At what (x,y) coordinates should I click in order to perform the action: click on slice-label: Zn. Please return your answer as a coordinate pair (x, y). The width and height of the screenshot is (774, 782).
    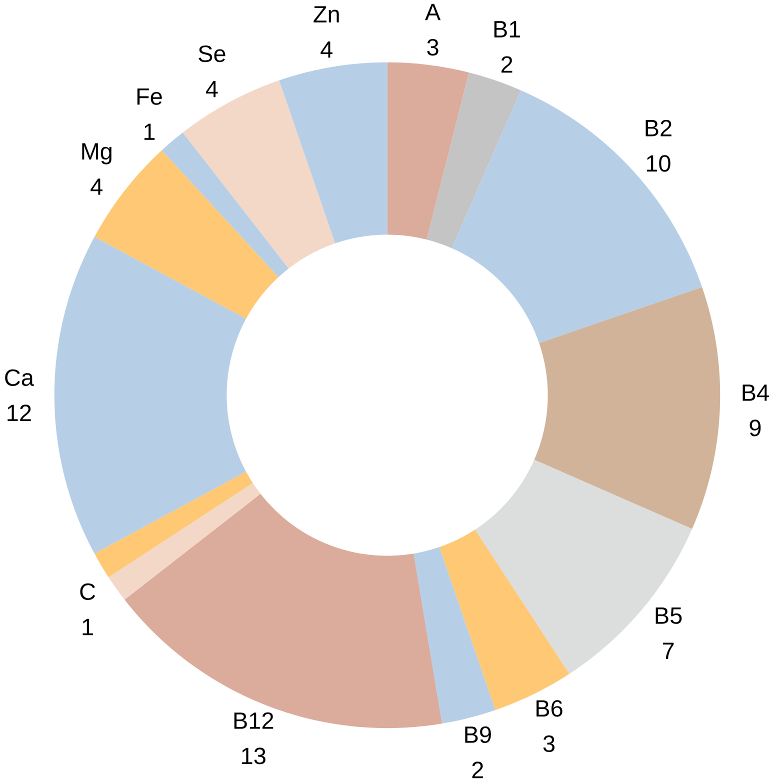
    Looking at the image, I should click on (327, 14).